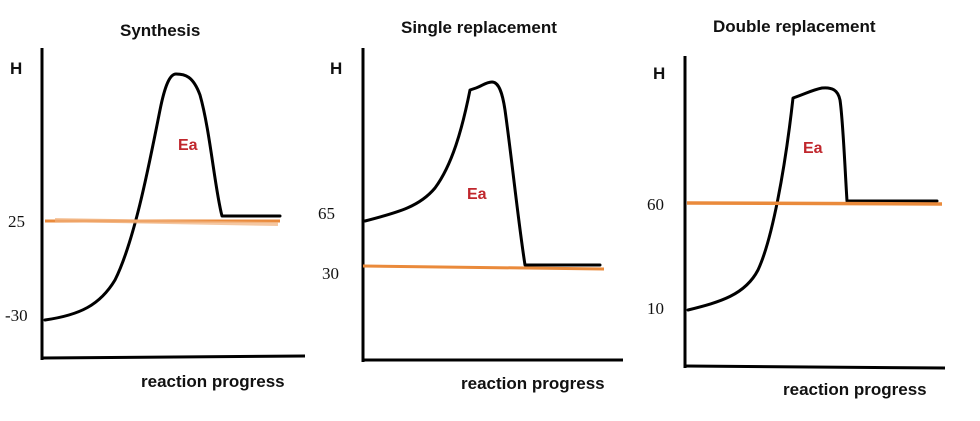 The height and width of the screenshot is (421, 980). Describe the element at coordinates (533, 383) in the screenshot. I see `single-replacement-x-axis-label: reaction progress` at that location.